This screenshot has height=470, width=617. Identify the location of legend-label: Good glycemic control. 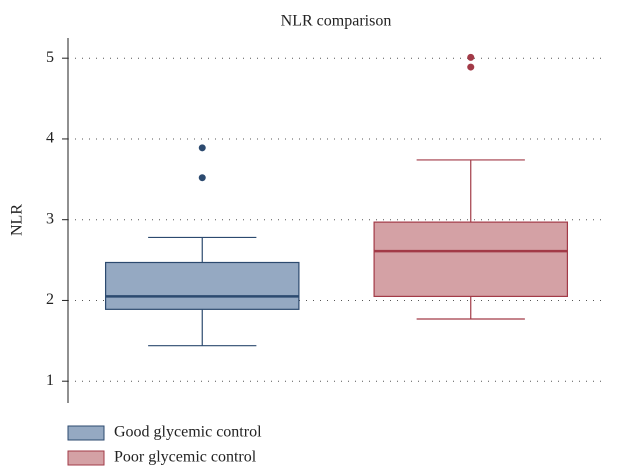
(188, 432).